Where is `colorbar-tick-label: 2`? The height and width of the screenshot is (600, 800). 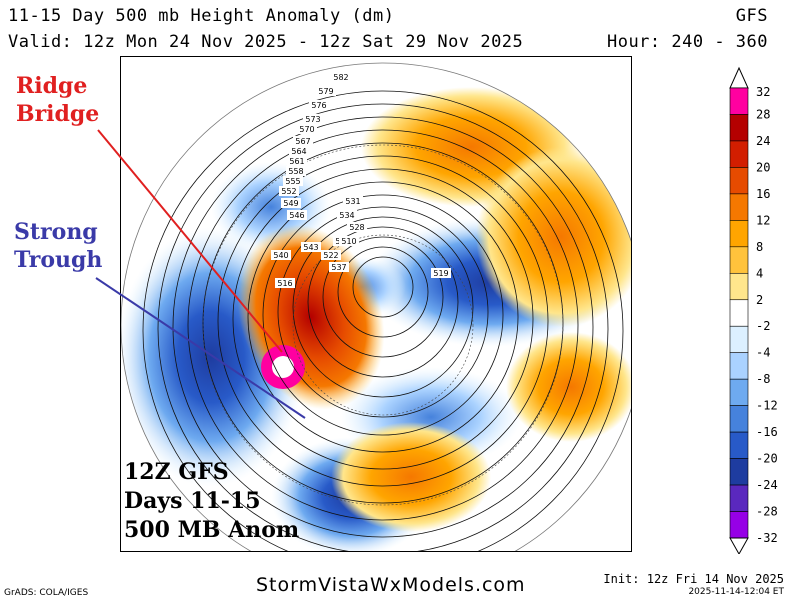
colorbar-tick-label: 2 is located at coordinates (759, 300).